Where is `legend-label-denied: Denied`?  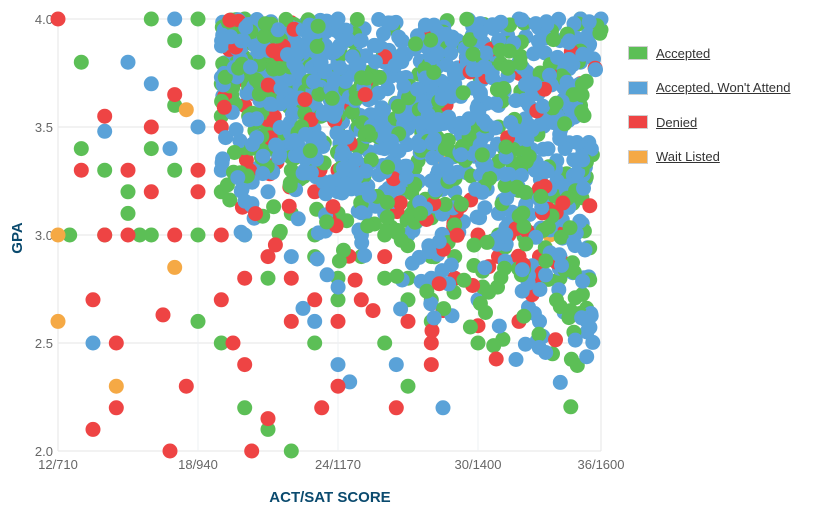 legend-label-denied: Denied is located at coordinates (677, 122).